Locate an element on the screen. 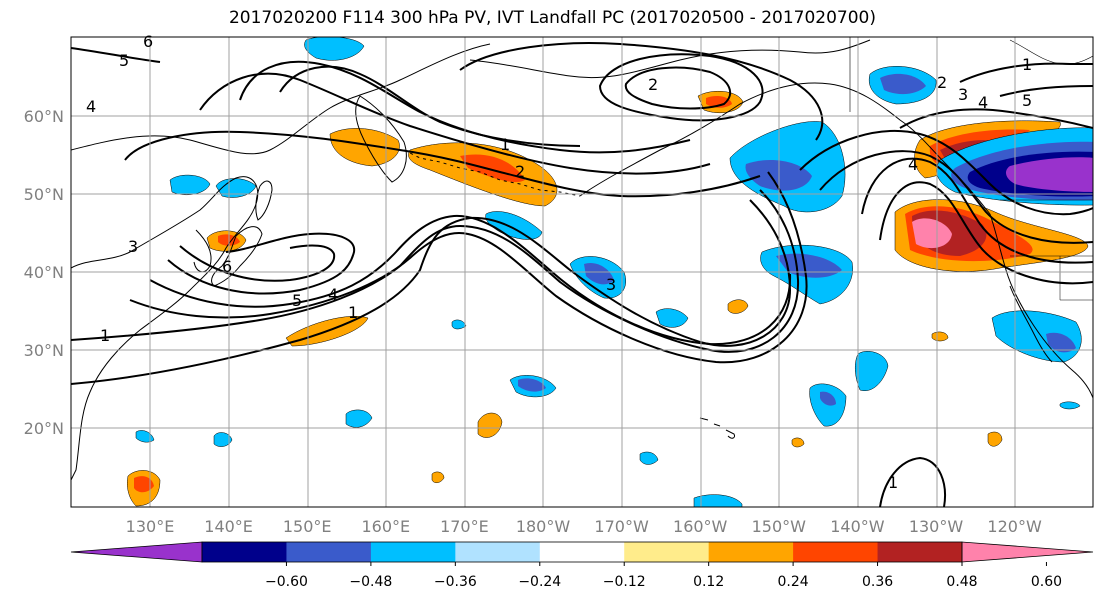  positive-anomaly-alaska-core is located at coordinates (719, 102).